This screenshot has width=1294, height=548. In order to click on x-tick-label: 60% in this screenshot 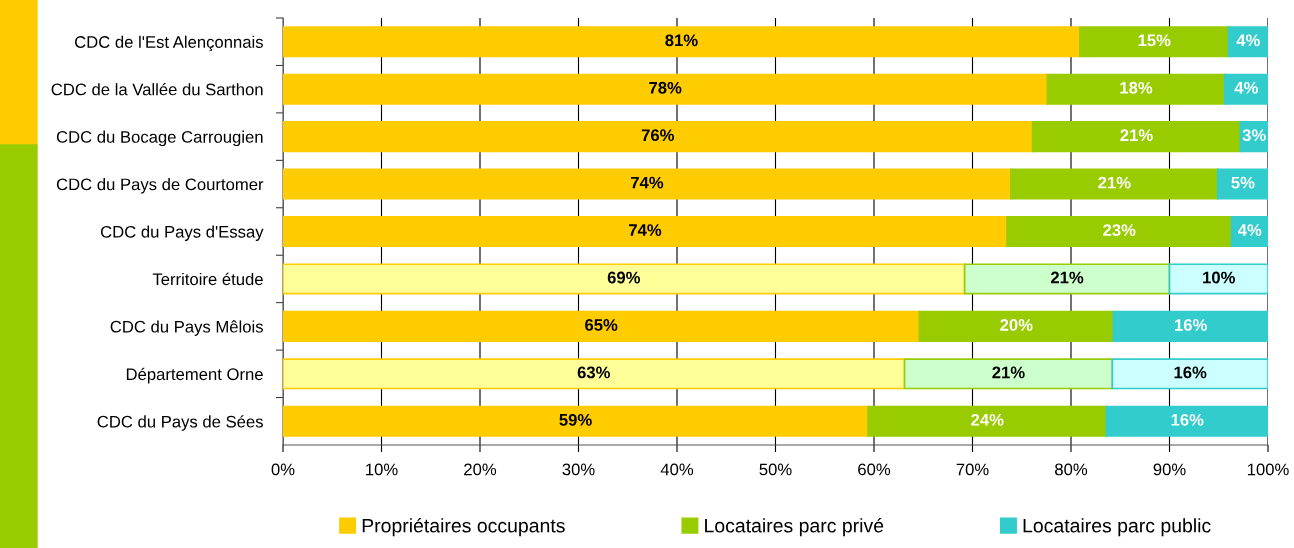, I will do `click(874, 469)`.